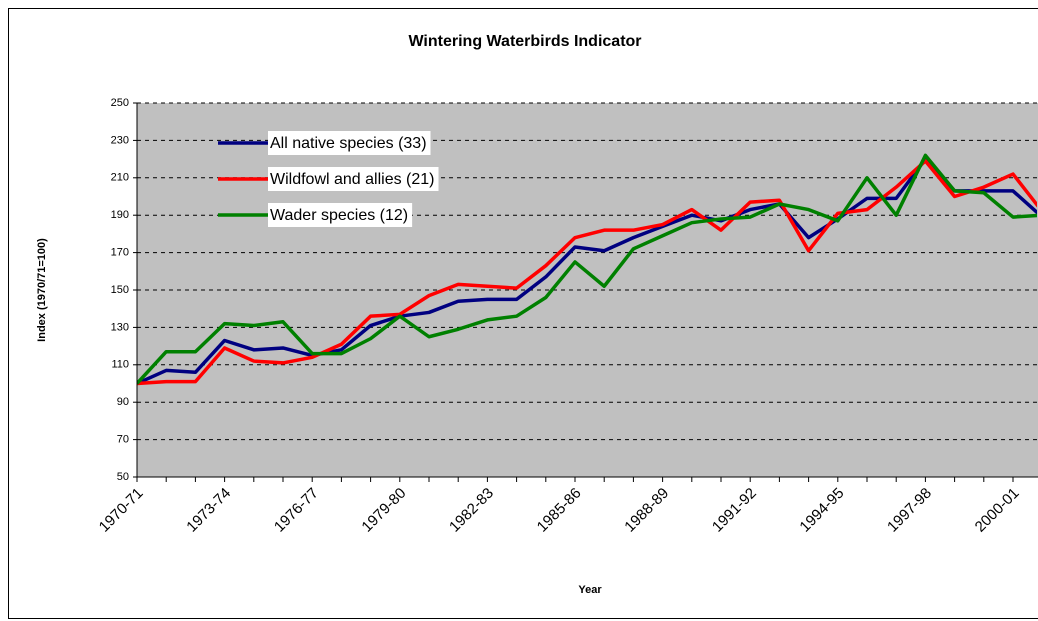  I want to click on legend-label: All native species (33), so click(348, 143).